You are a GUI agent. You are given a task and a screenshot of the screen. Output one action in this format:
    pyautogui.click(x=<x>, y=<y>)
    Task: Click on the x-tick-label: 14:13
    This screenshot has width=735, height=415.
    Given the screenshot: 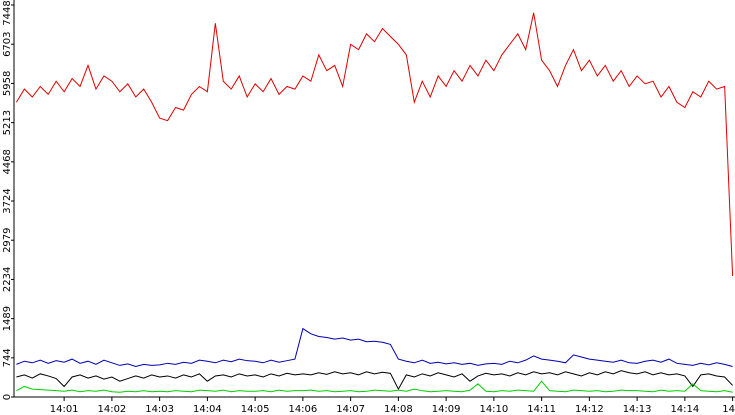 What is the action you would take?
    pyautogui.click(x=637, y=409)
    